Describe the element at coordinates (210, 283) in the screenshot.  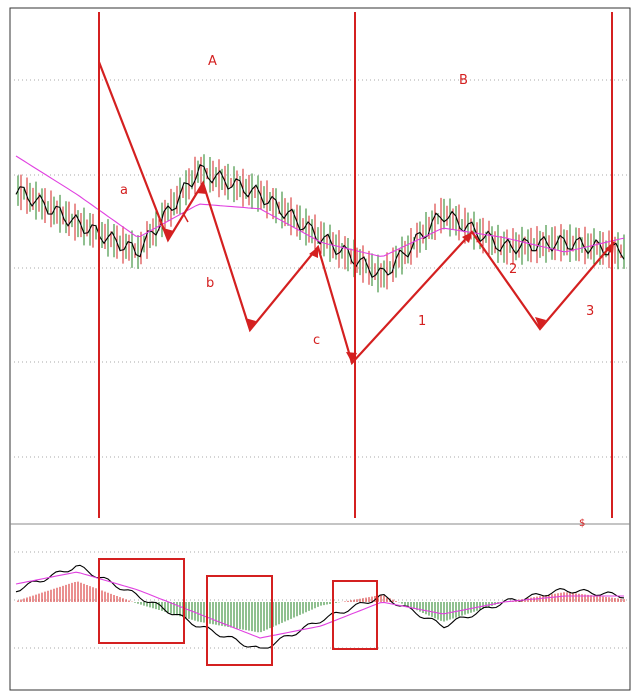
I see `wave-label-b: b` at that location.